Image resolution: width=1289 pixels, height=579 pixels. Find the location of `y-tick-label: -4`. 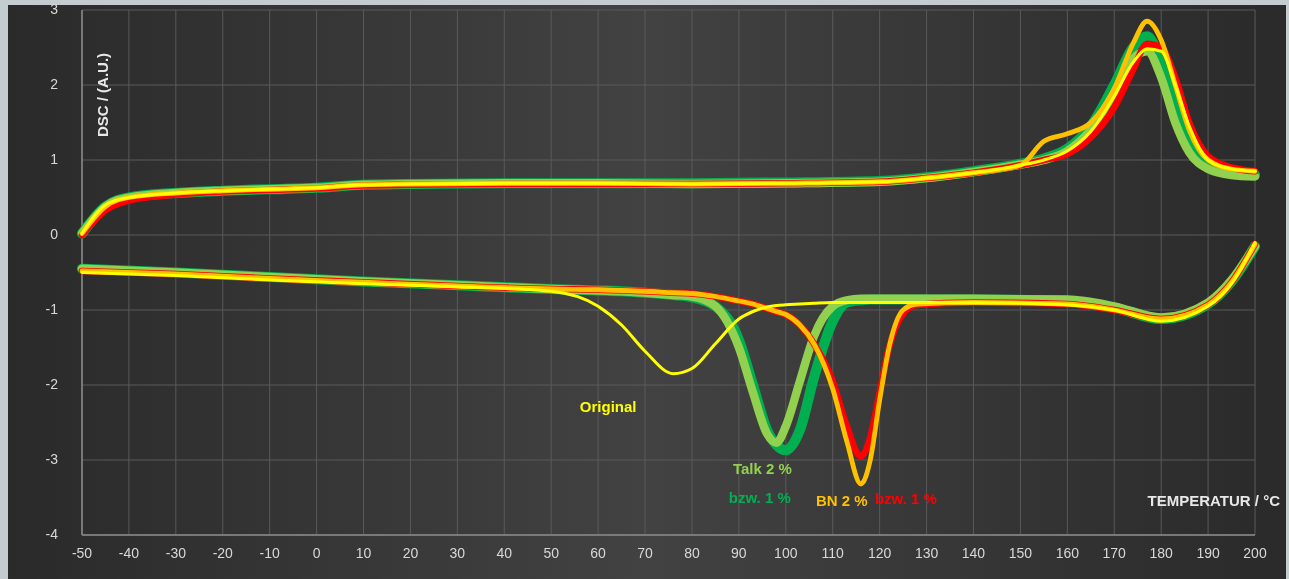

y-tick-label: -4 is located at coordinates (52, 533).